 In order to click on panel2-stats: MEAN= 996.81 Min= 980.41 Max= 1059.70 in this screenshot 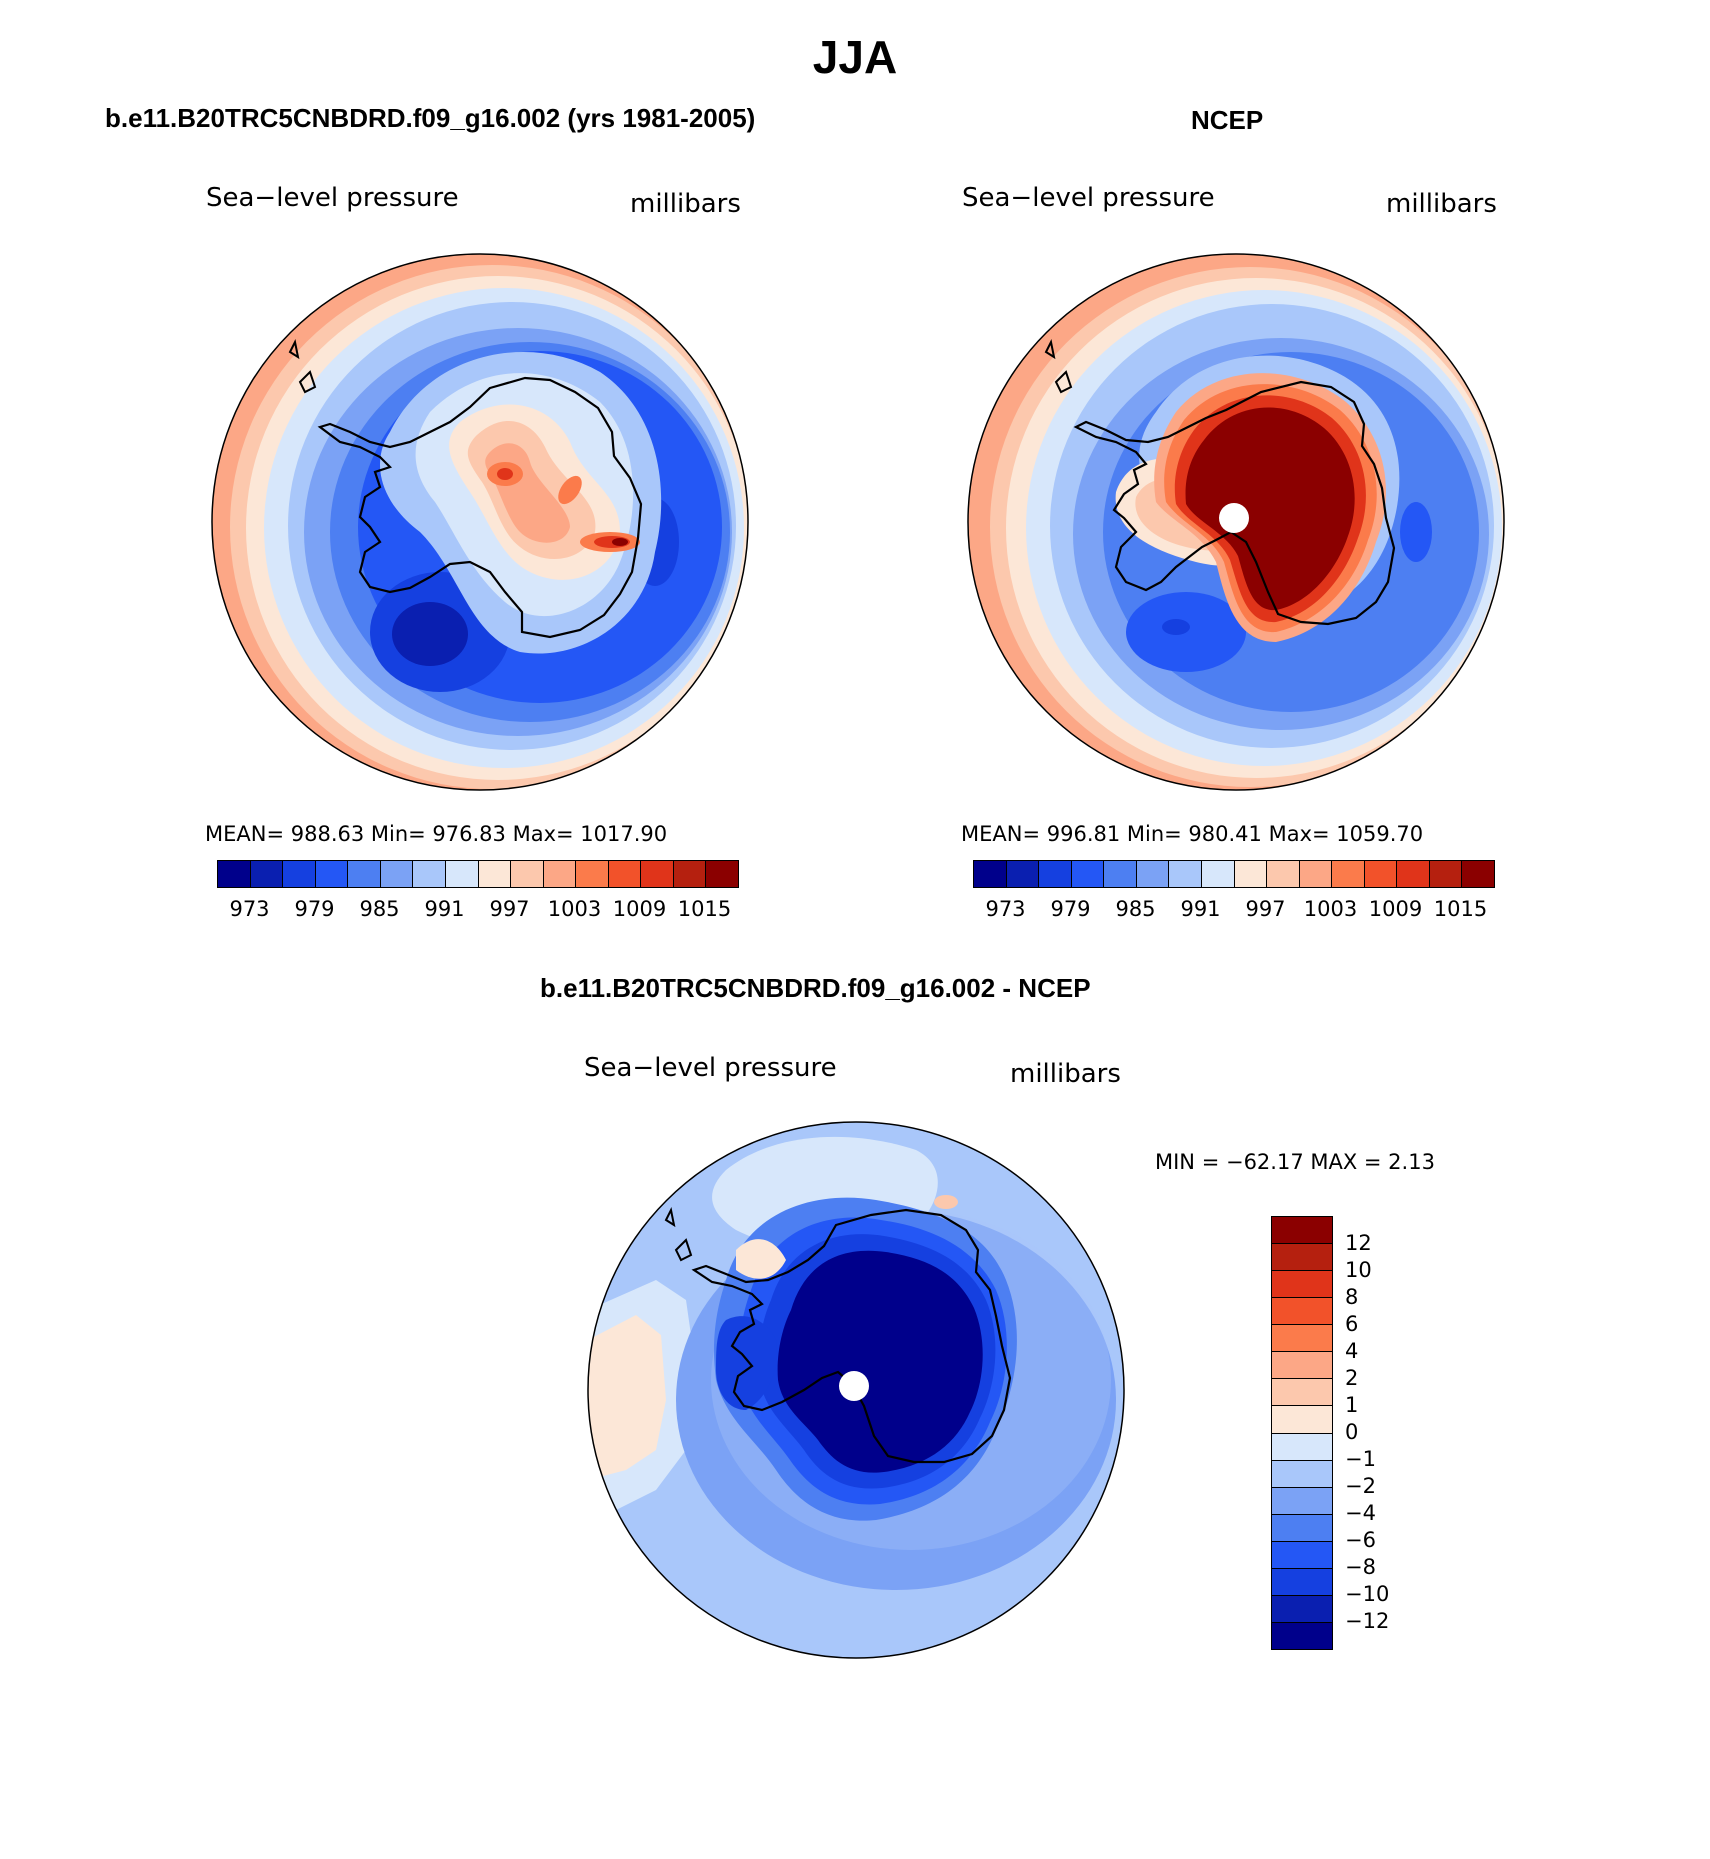, I will do `click(1192, 834)`.